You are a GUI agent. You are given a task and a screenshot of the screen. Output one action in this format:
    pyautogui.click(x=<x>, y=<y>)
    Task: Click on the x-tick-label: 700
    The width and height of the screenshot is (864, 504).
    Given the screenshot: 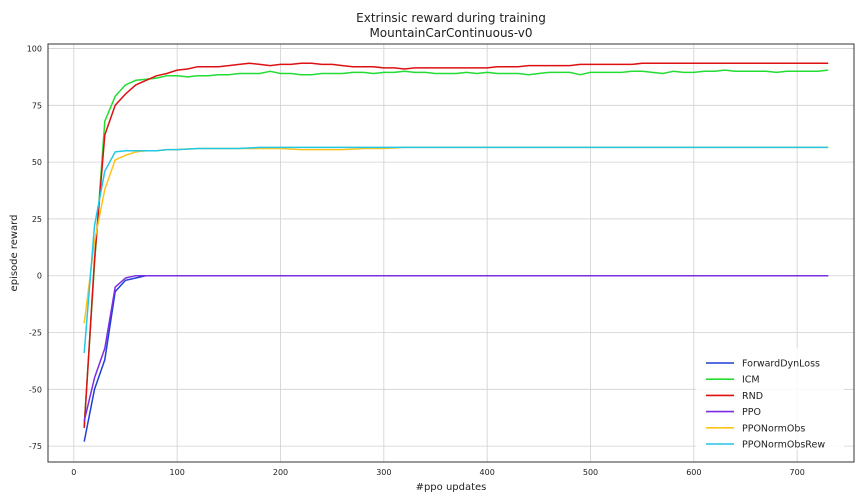 What is the action you would take?
    pyautogui.click(x=797, y=472)
    